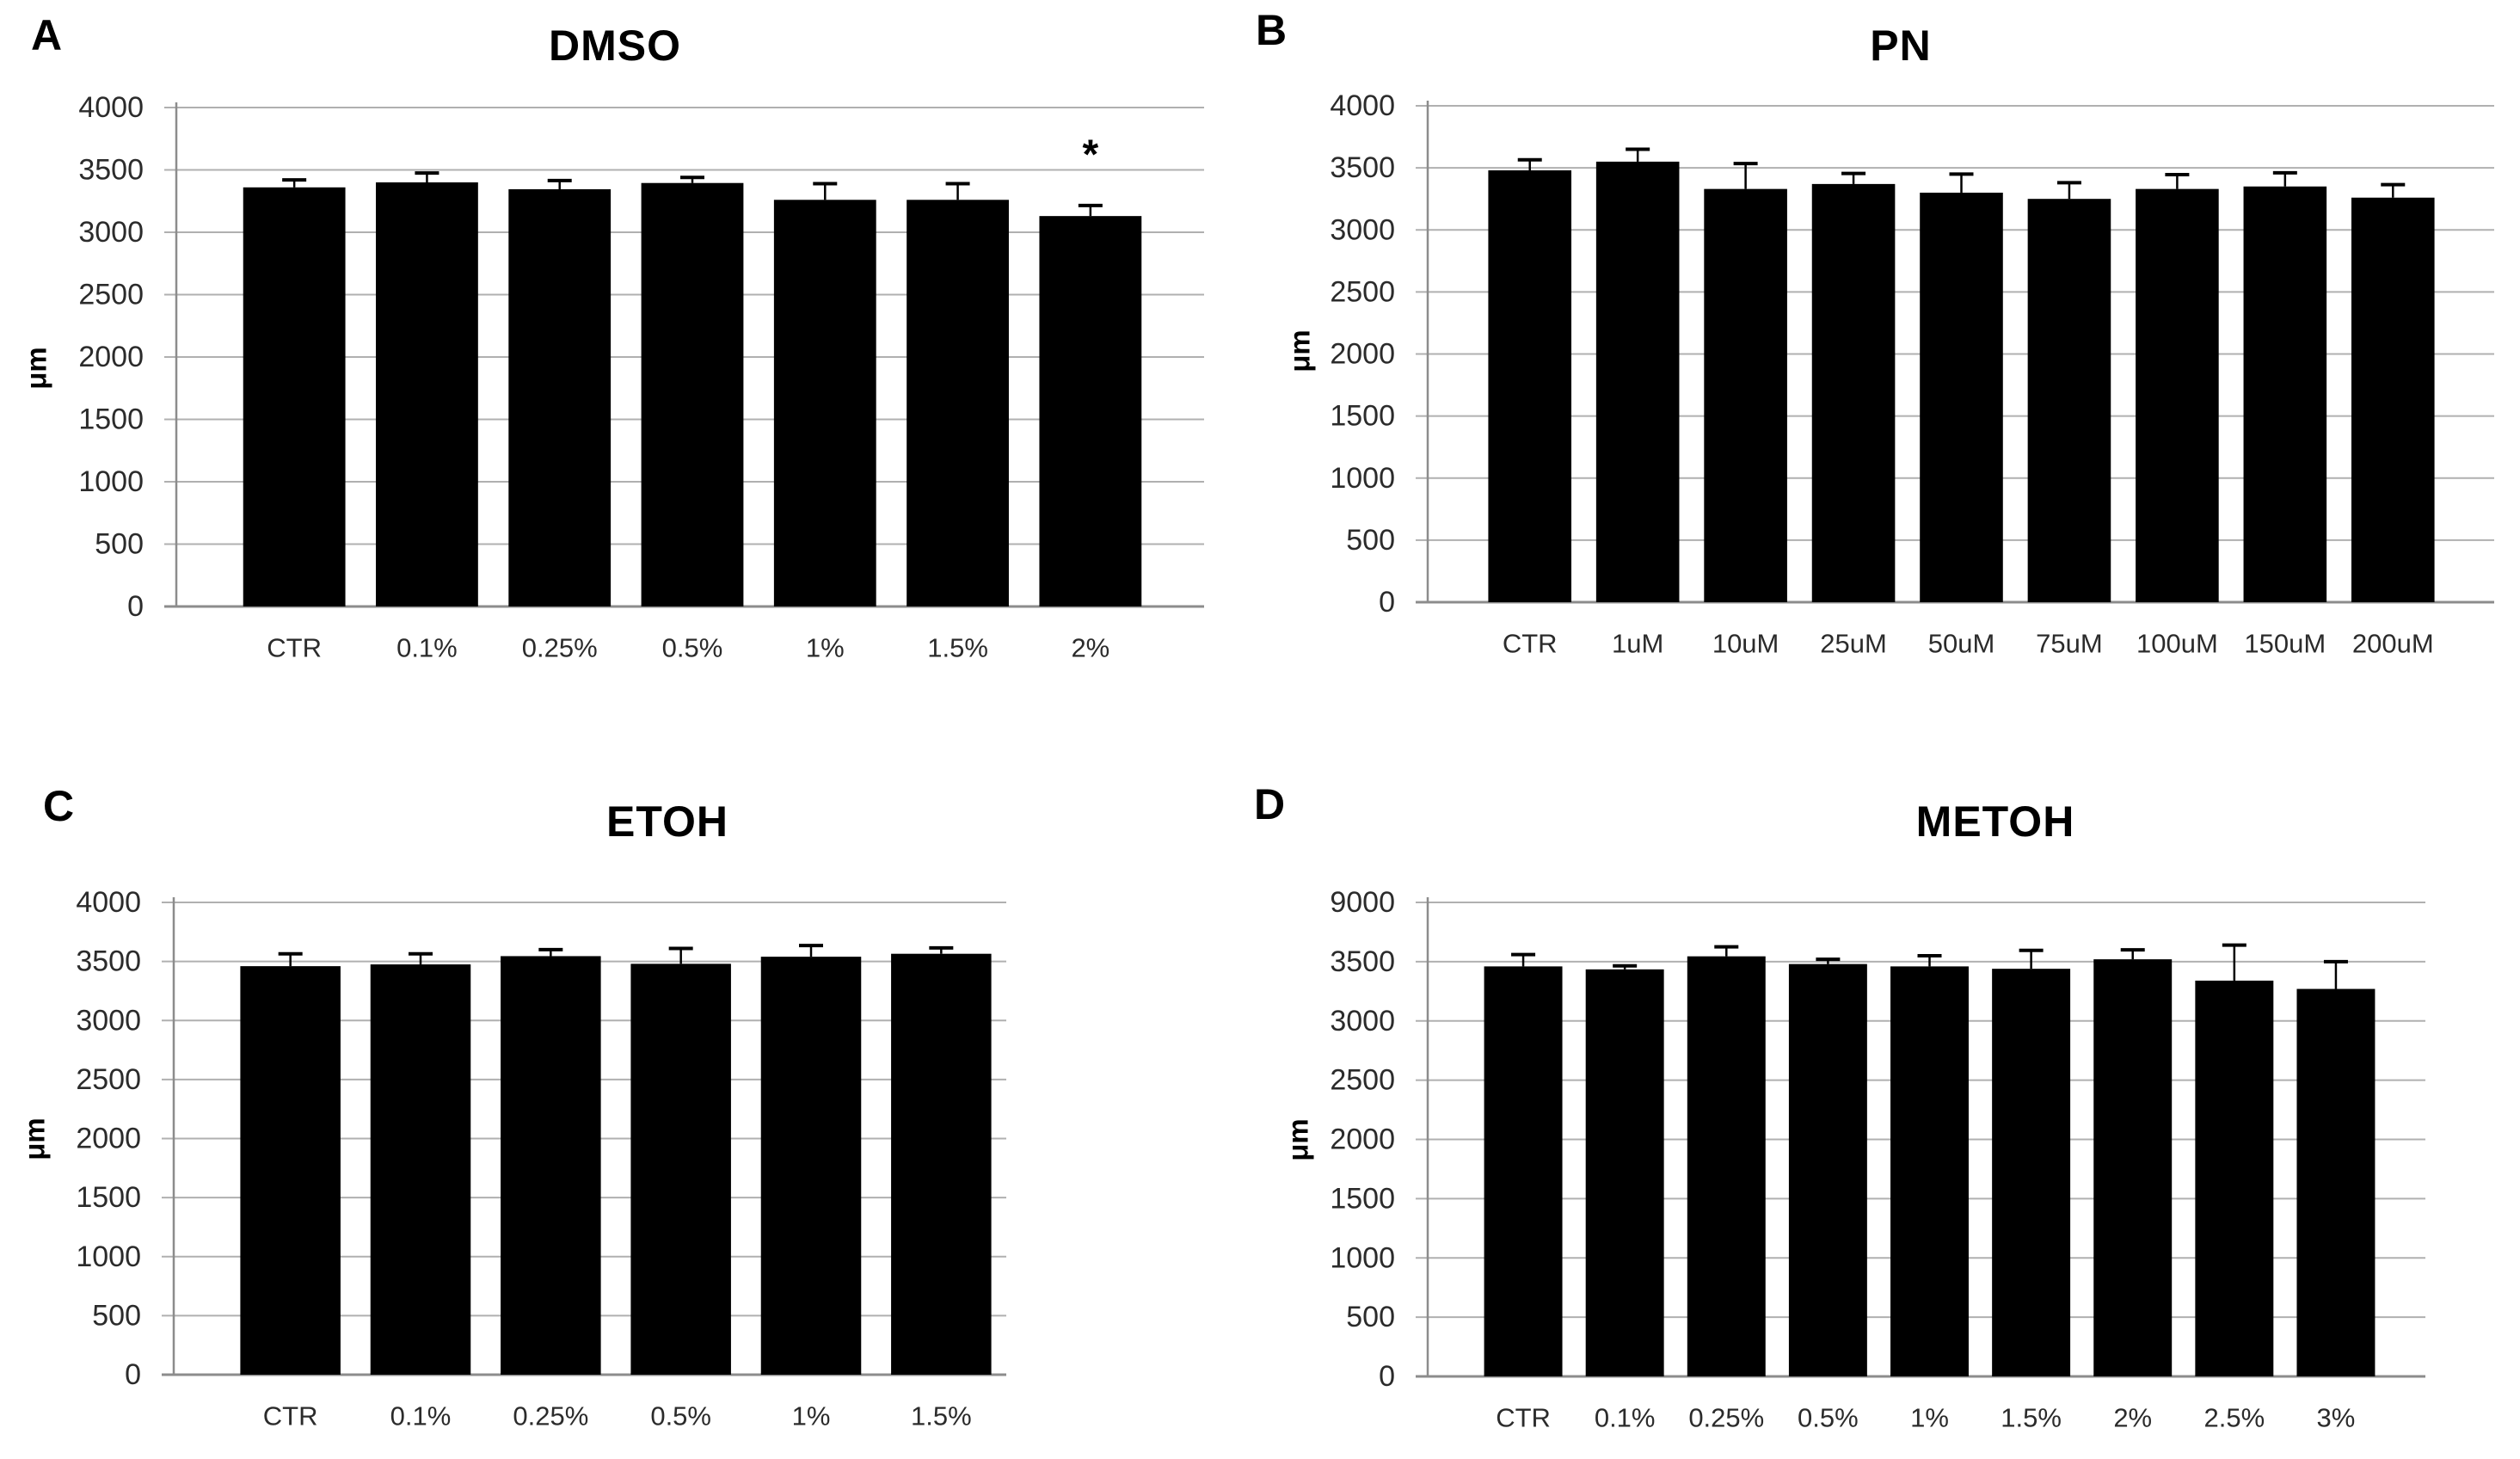 The height and width of the screenshot is (1459, 2520). I want to click on panel-letter-c: C, so click(59, 806).